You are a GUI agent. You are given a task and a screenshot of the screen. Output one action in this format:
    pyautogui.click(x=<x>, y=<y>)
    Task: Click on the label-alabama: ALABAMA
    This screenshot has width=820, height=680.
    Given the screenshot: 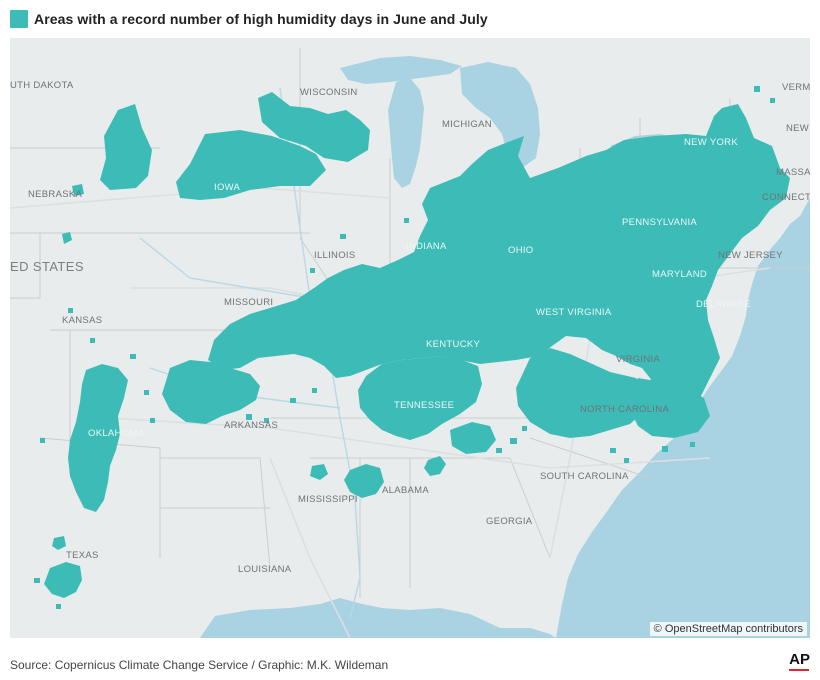 What is the action you would take?
    pyautogui.click(x=405, y=490)
    